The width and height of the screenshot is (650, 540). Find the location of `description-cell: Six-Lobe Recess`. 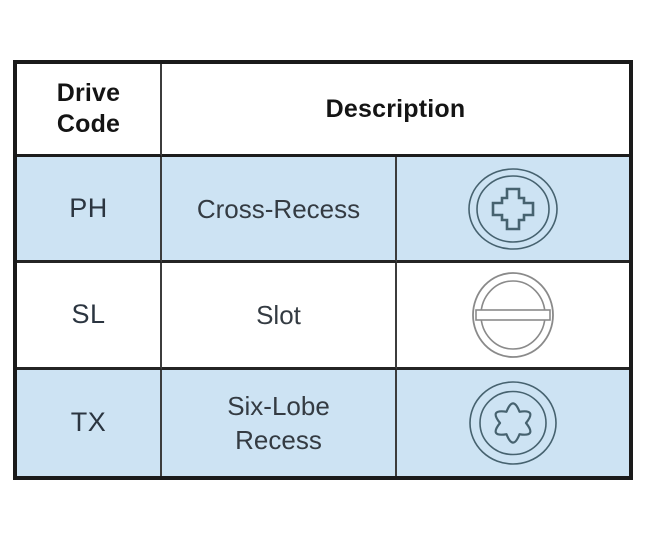

description-cell: Six-Lobe Recess is located at coordinates (279, 422).